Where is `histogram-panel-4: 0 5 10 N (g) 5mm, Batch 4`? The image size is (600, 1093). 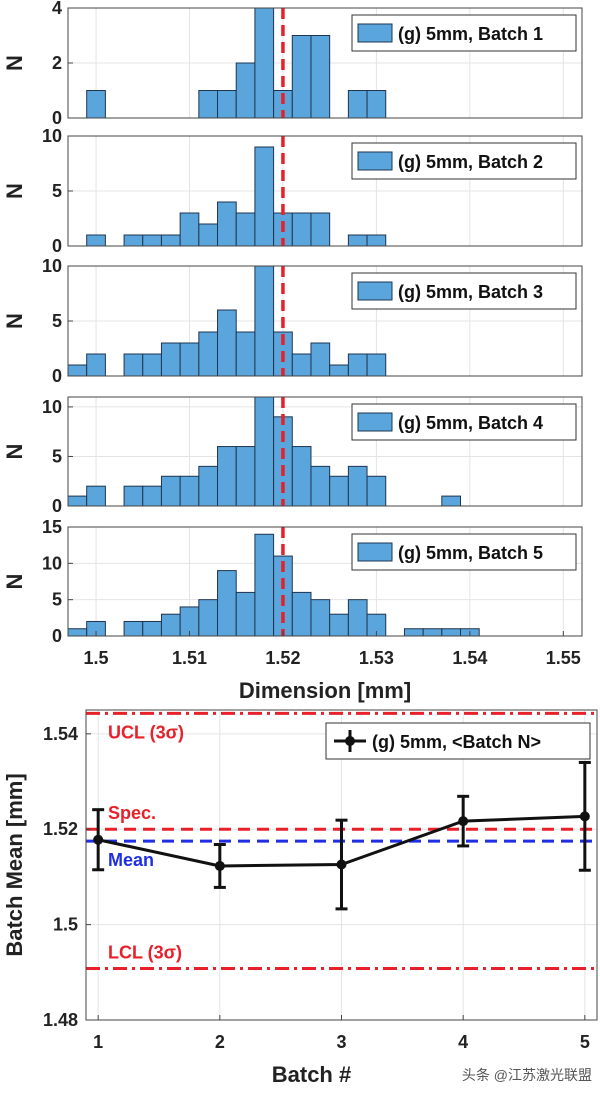 histogram-panel-4: 0 5 10 N (g) 5mm, Batch 4 is located at coordinates (292, 456).